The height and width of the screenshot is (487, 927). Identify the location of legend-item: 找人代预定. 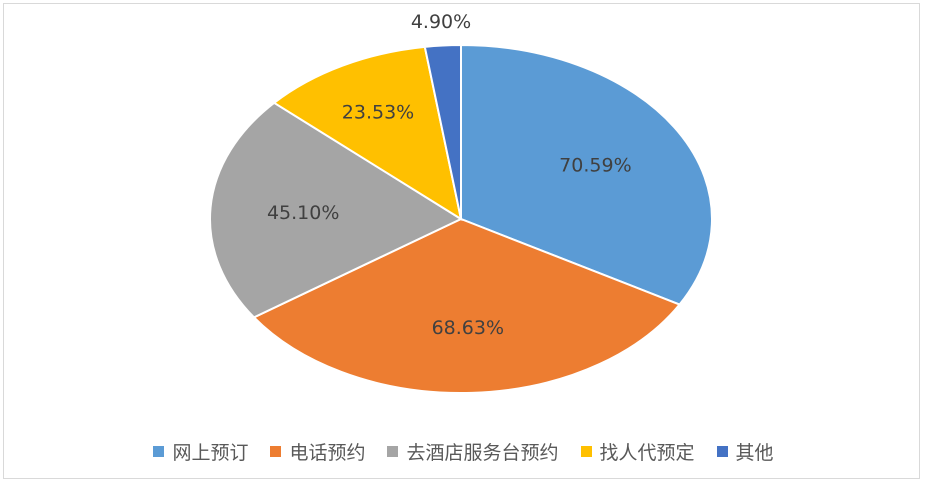
(637, 451).